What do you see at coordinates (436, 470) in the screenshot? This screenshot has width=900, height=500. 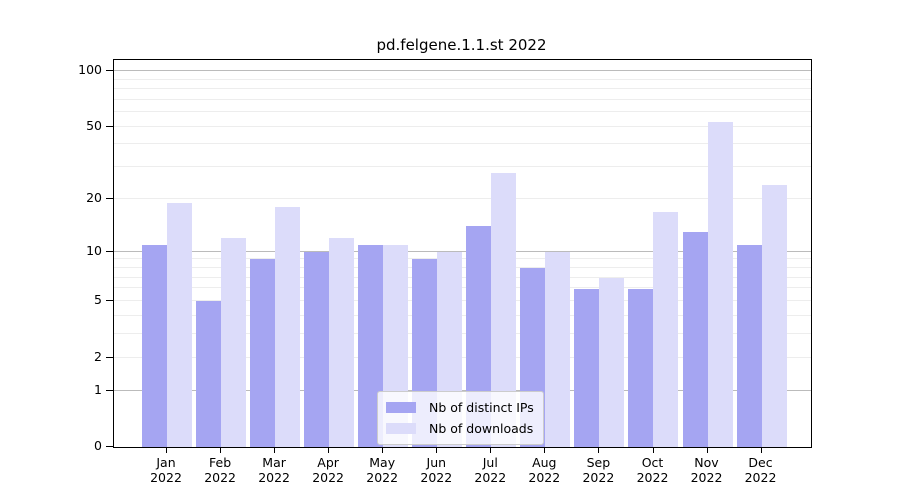 I see `x-tick-label: Jun 2022` at bounding box center [436, 470].